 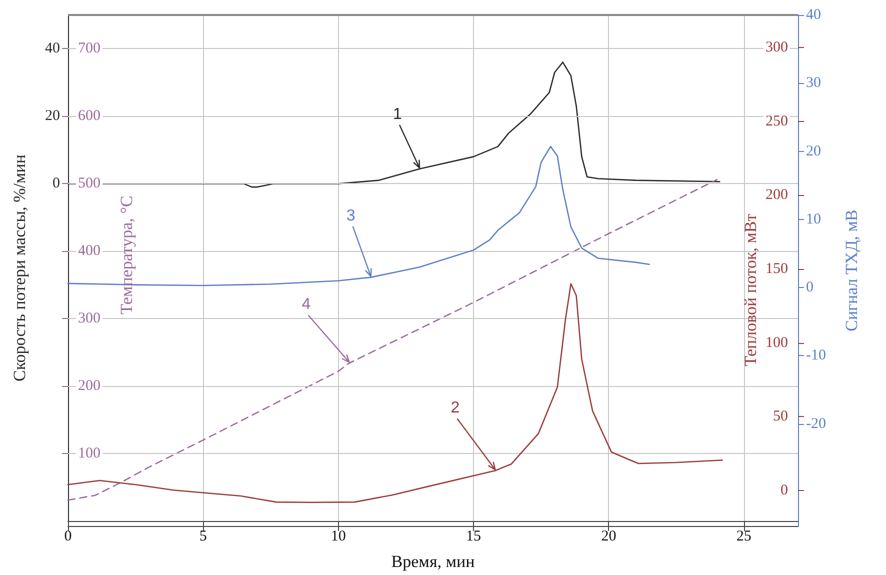 What do you see at coordinates (816, 424) in the screenshot?
I see `y2-tick-label: -20` at bounding box center [816, 424].